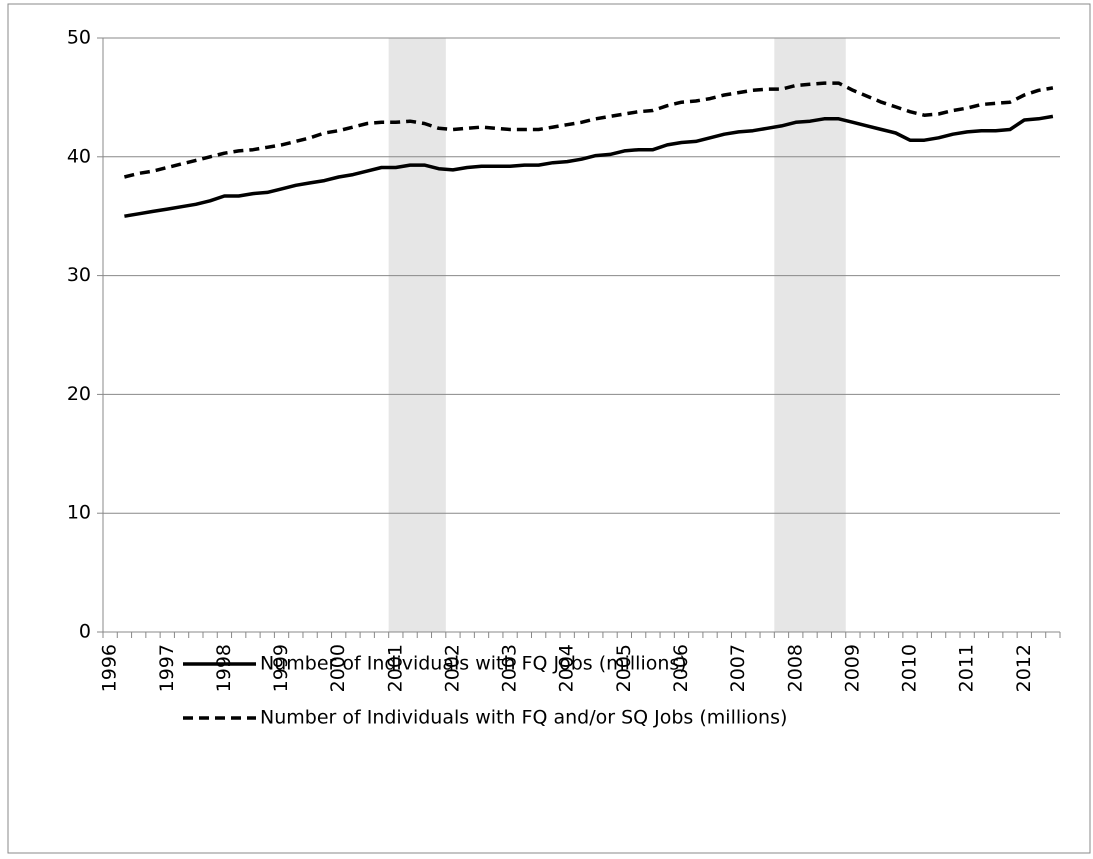  What do you see at coordinates (85, 632) in the screenshot?
I see `y-tick-label: 0` at bounding box center [85, 632].